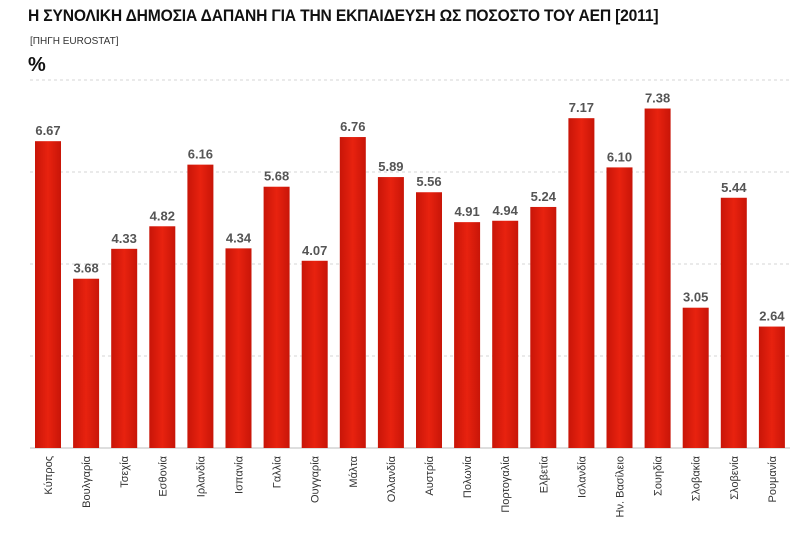 The width and height of the screenshot is (800, 542). I want to click on category-label: Μάλτα, so click(354, 471).